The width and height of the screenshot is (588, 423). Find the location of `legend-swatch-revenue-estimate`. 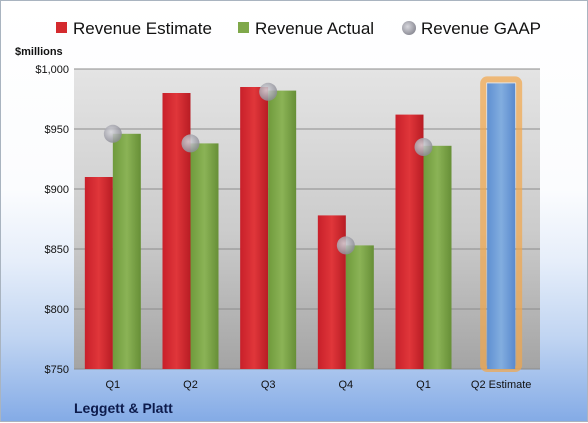

legend-swatch-revenue-estimate is located at coordinates (61, 27).